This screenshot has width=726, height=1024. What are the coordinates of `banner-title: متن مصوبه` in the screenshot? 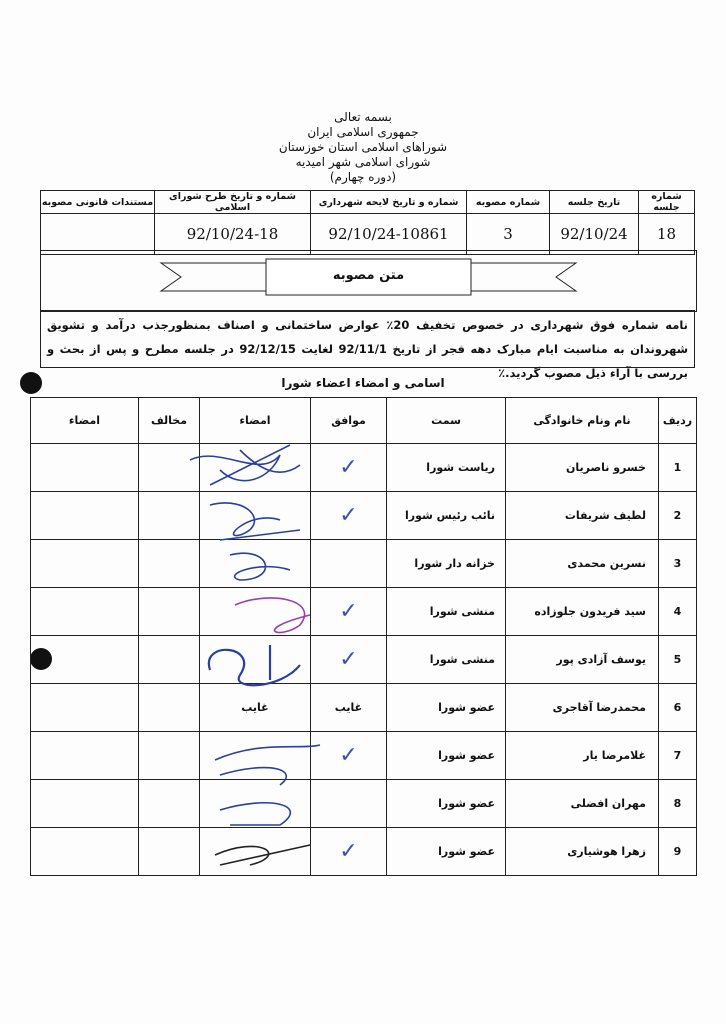 It's located at (368, 275).